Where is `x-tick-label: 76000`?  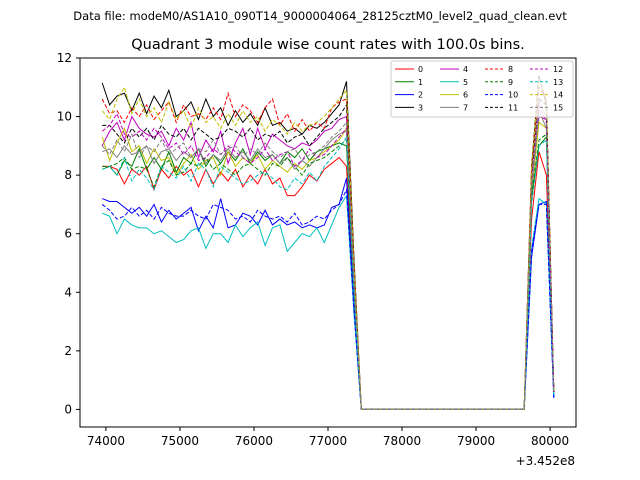
x-tick-label: 76000 is located at coordinates (254, 441).